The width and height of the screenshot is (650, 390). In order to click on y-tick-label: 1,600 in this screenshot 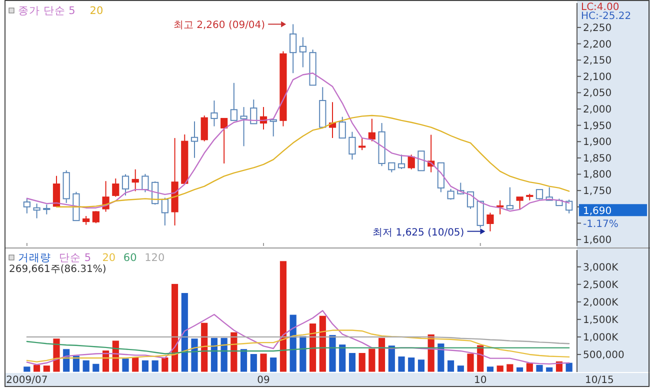, I will do `click(597, 240)`.